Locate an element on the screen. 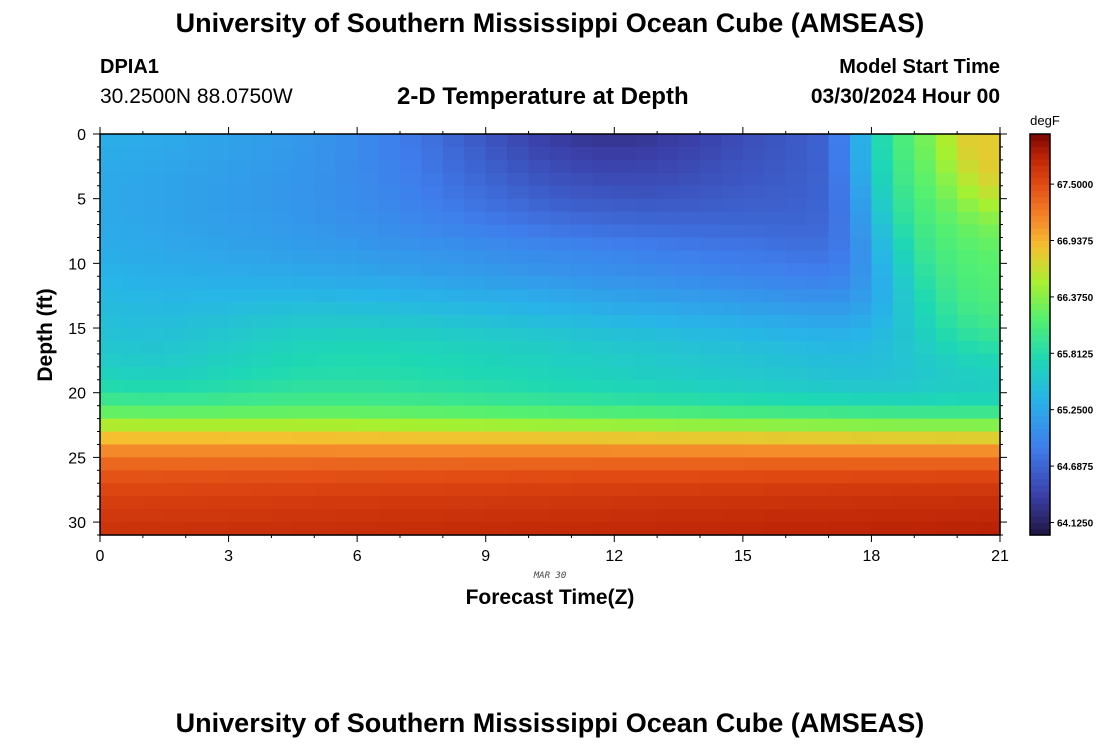  station-name: DPIA1 is located at coordinates (129, 67).